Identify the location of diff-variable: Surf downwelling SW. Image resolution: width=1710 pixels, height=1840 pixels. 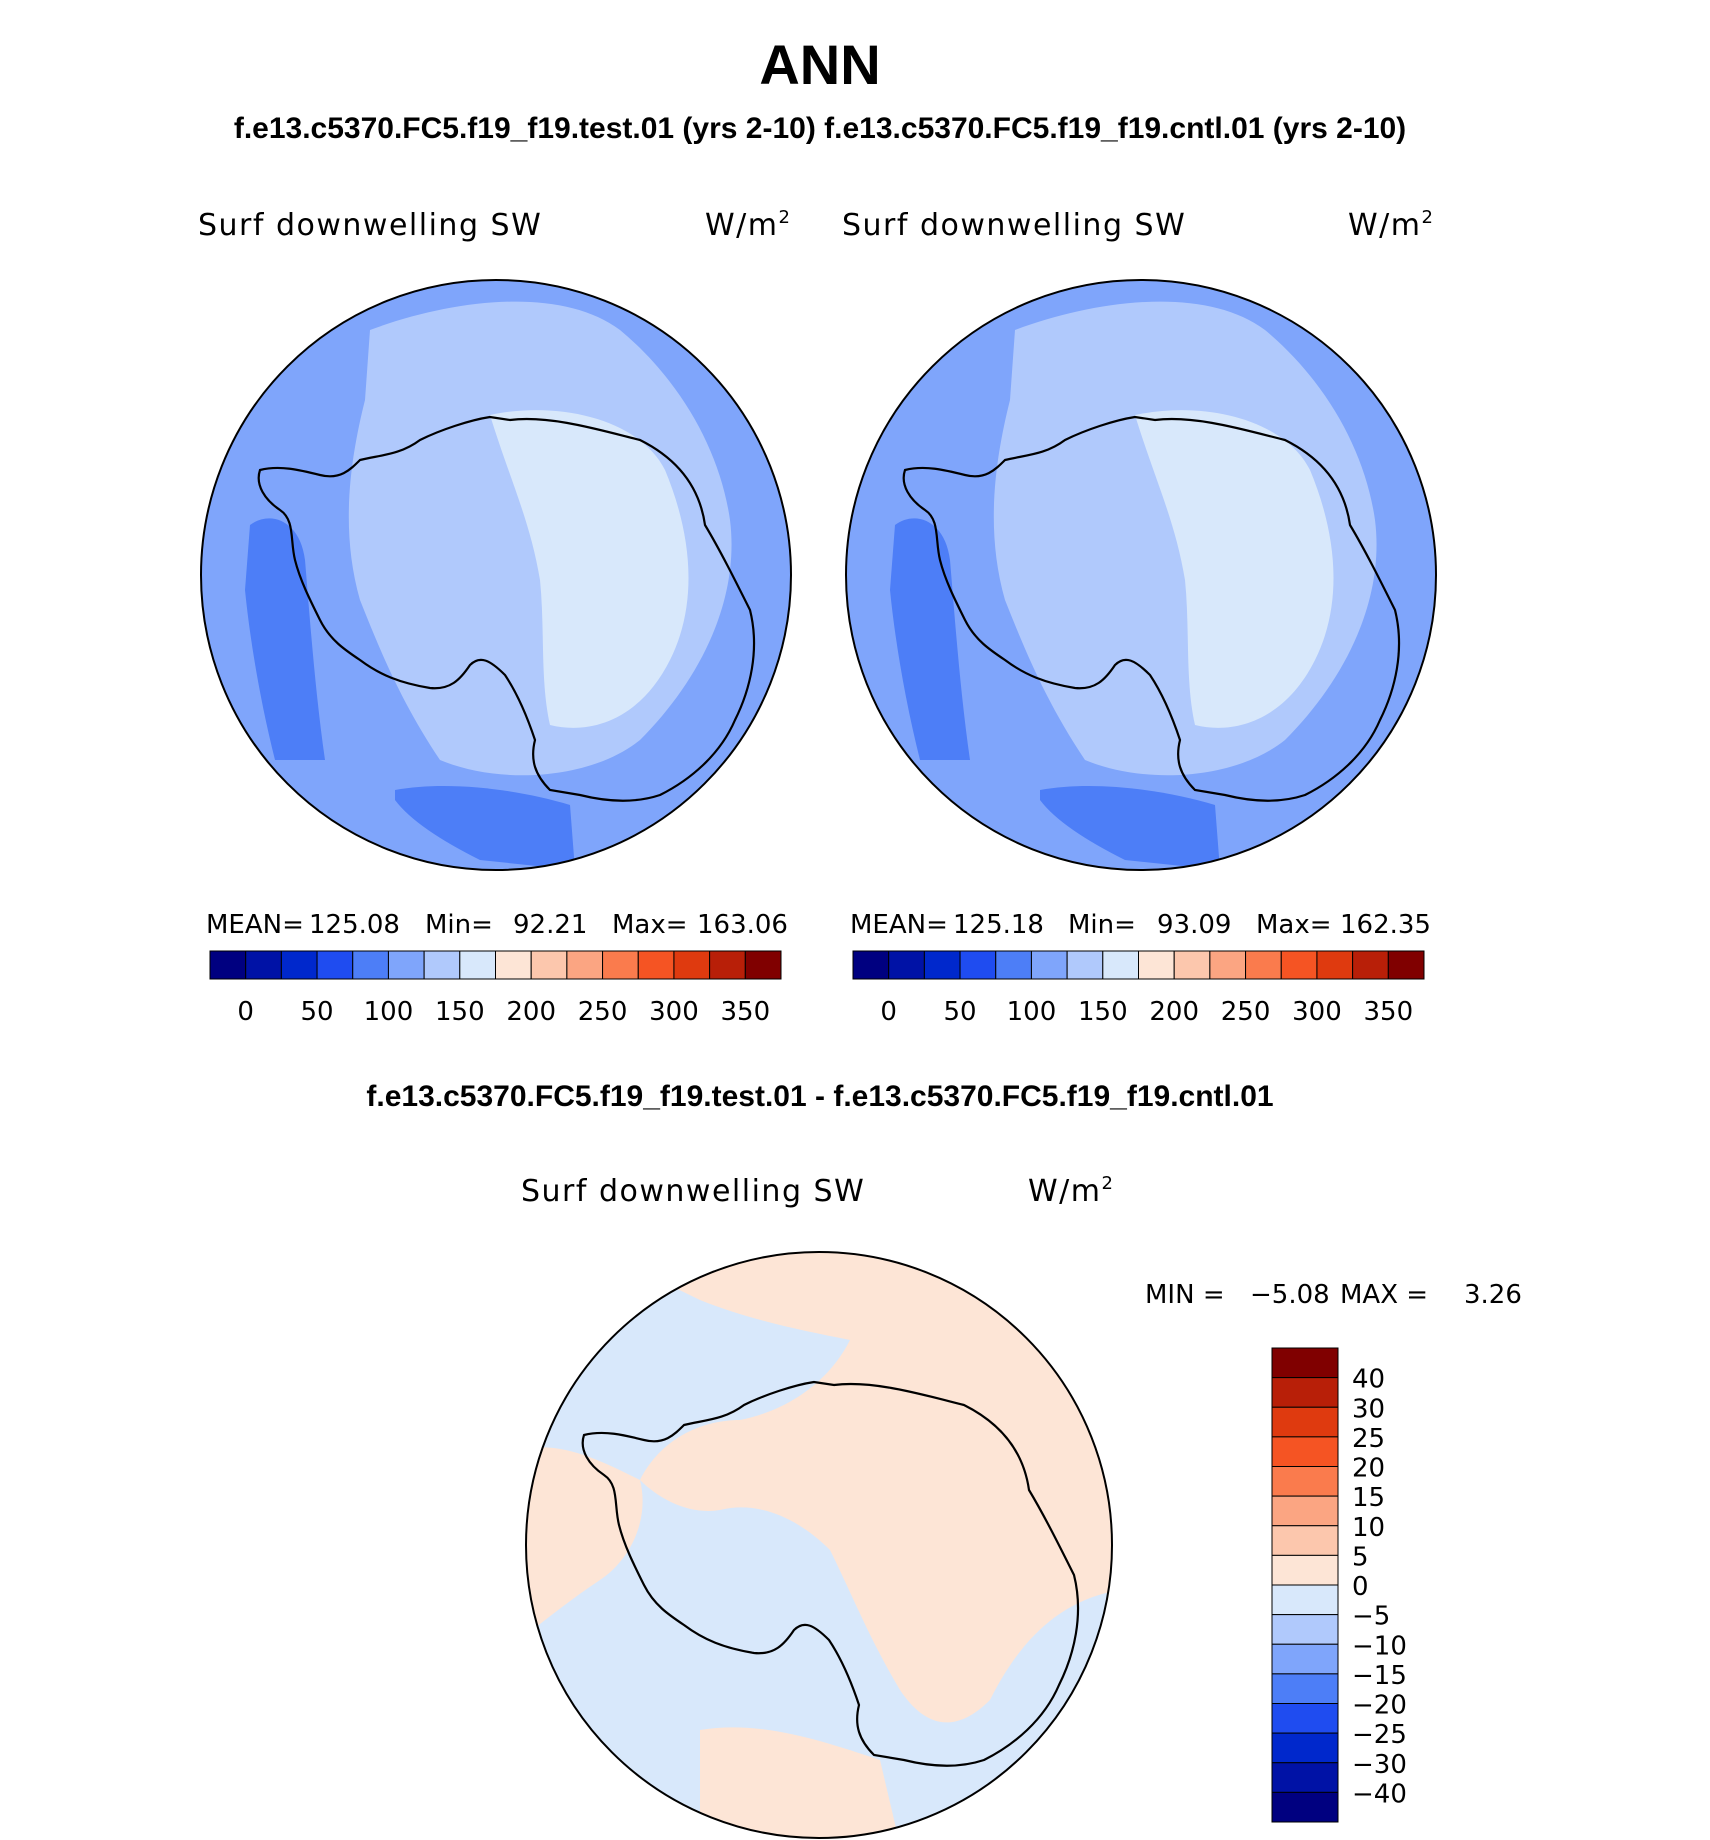
(693, 1191).